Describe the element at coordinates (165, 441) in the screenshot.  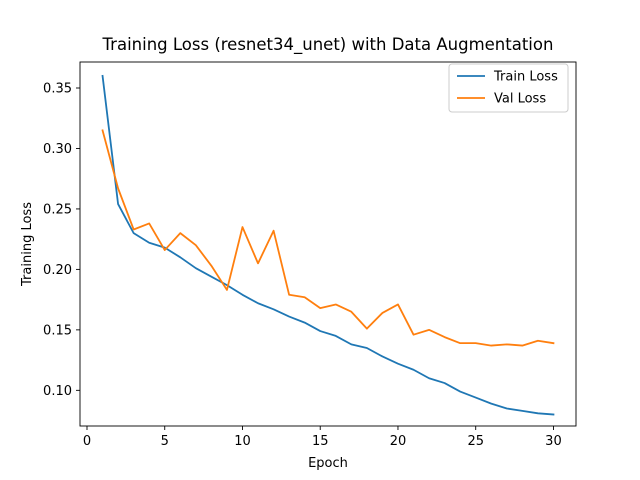
I see `x-tick-label: 5` at that location.